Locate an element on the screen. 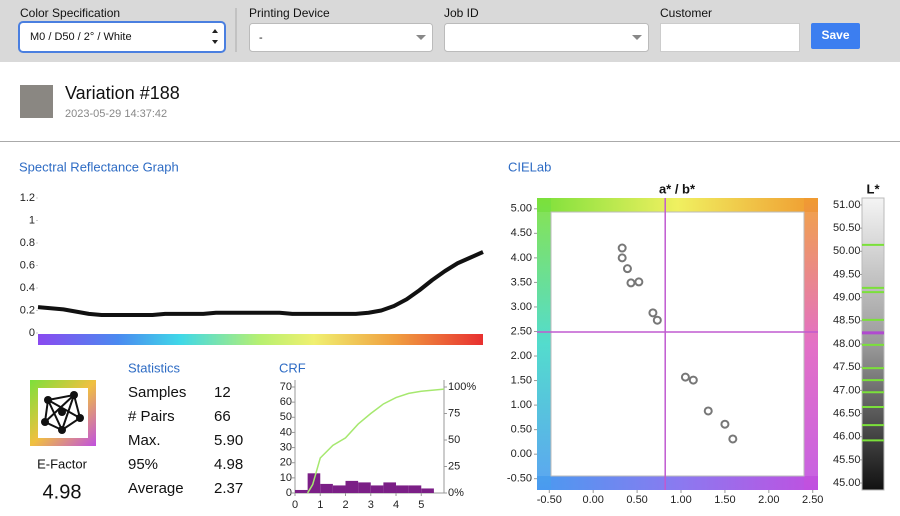  y-tick-label: 10 is located at coordinates (286, 478).